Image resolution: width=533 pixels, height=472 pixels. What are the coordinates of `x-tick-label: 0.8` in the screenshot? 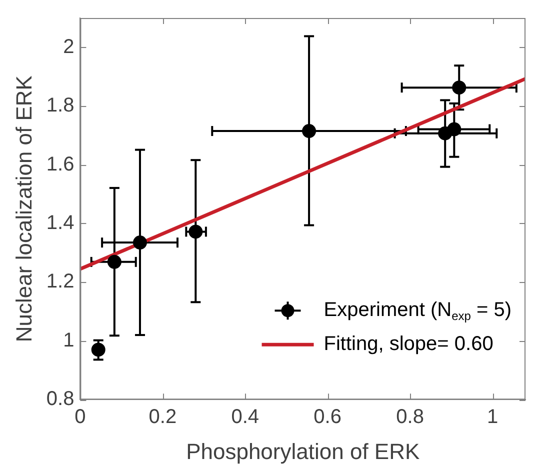 It's located at (410, 417).